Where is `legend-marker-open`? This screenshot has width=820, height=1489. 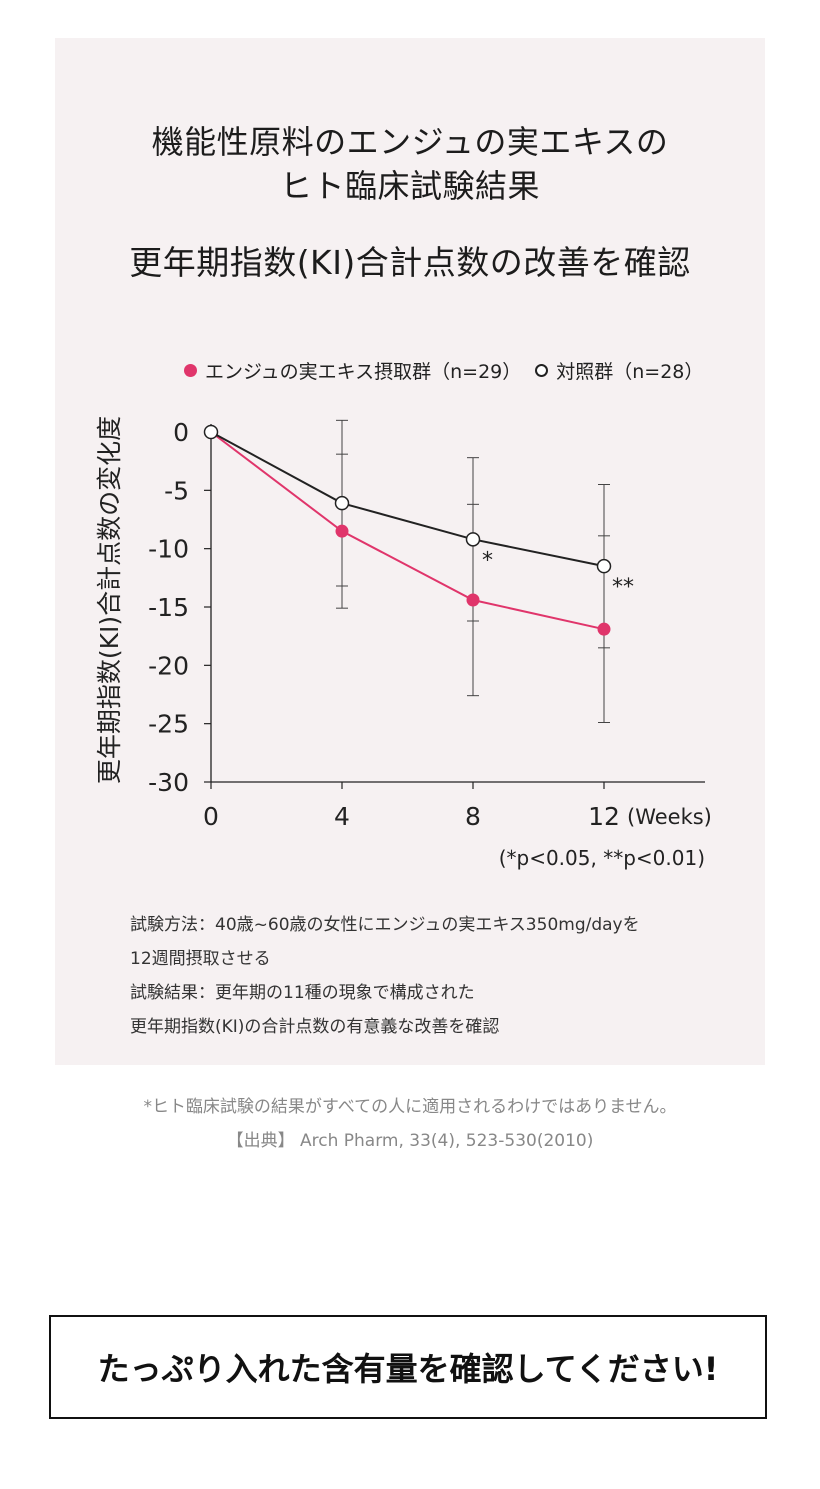 legend-marker-open is located at coordinates (542, 370).